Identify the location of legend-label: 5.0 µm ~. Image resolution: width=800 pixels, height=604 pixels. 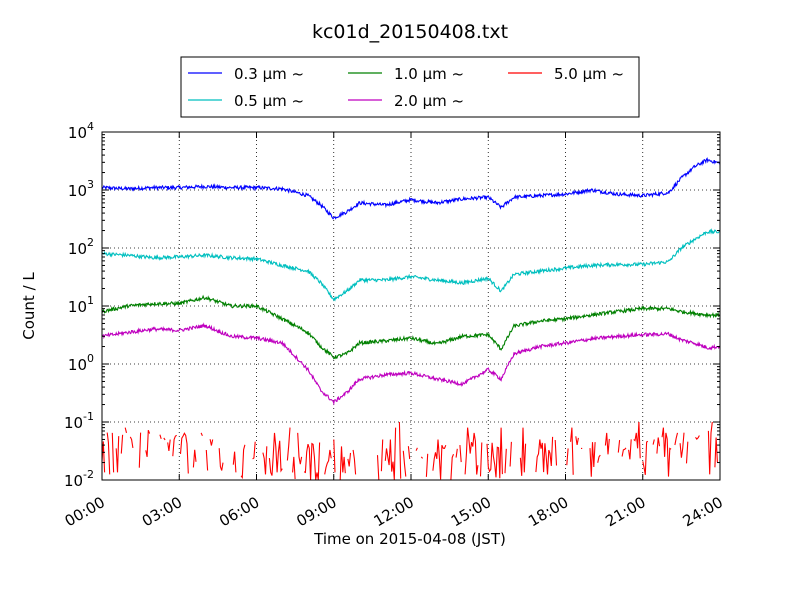
(589, 74).